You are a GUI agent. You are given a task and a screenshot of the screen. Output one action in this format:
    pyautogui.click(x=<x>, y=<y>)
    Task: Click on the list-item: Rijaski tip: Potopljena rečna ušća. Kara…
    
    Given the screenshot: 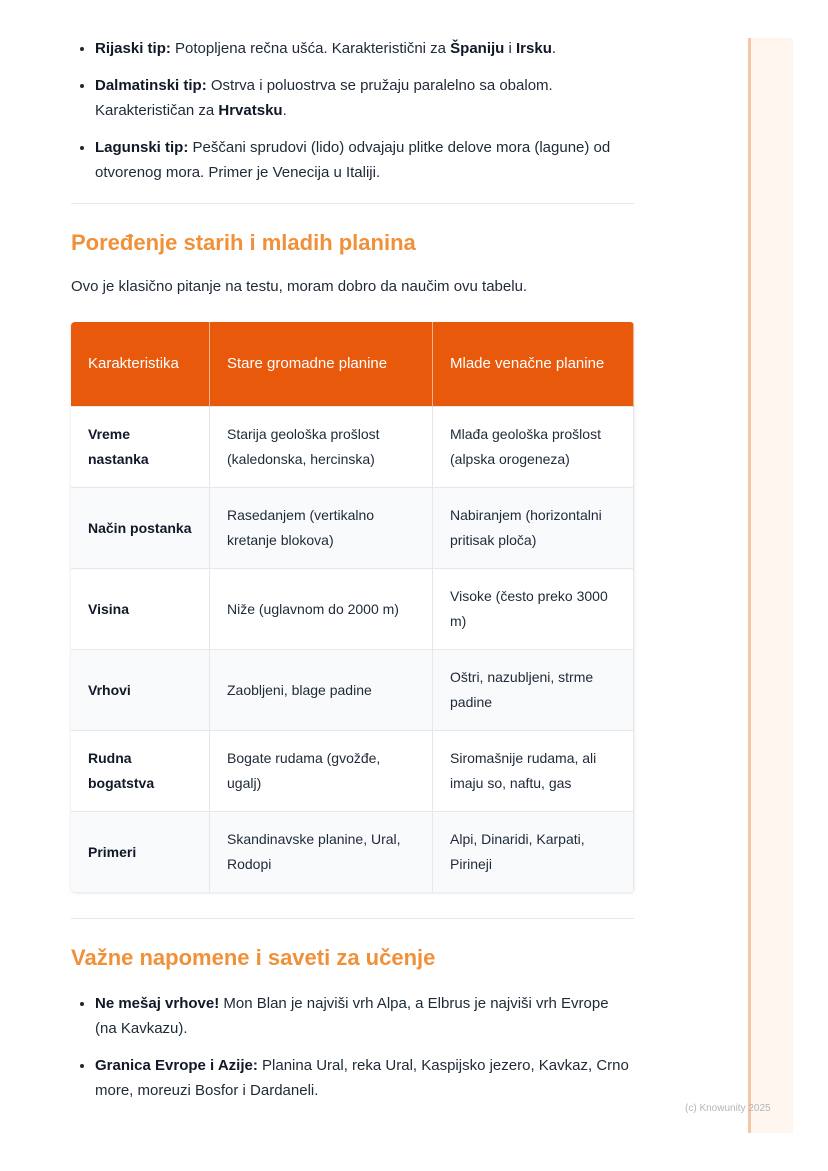 What is the action you would take?
    pyautogui.click(x=364, y=48)
    